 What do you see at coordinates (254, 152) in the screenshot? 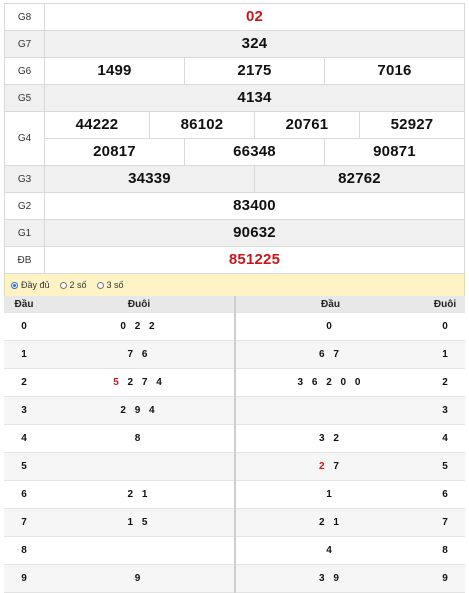
I see `prize-value: 66348` at bounding box center [254, 152].